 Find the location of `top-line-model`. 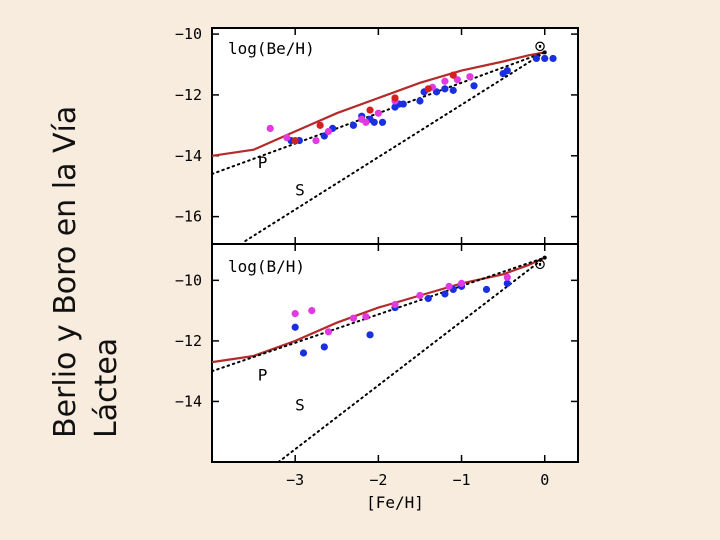

top-line-model is located at coordinates (378, 104).